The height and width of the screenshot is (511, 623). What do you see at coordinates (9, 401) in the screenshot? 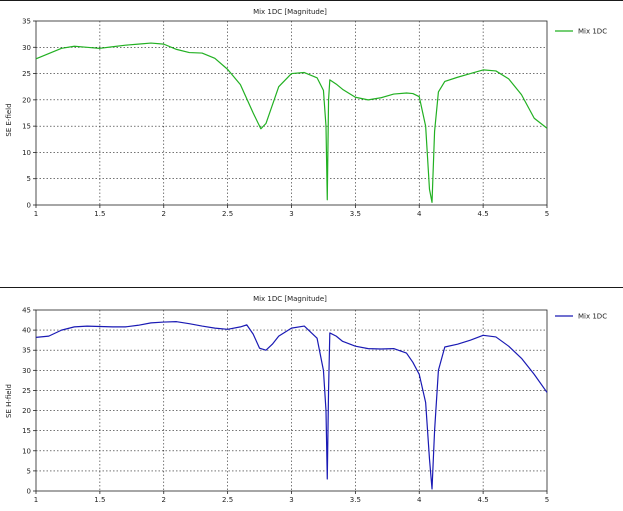
I see `y-axis-label: SE H-field` at bounding box center [9, 401].